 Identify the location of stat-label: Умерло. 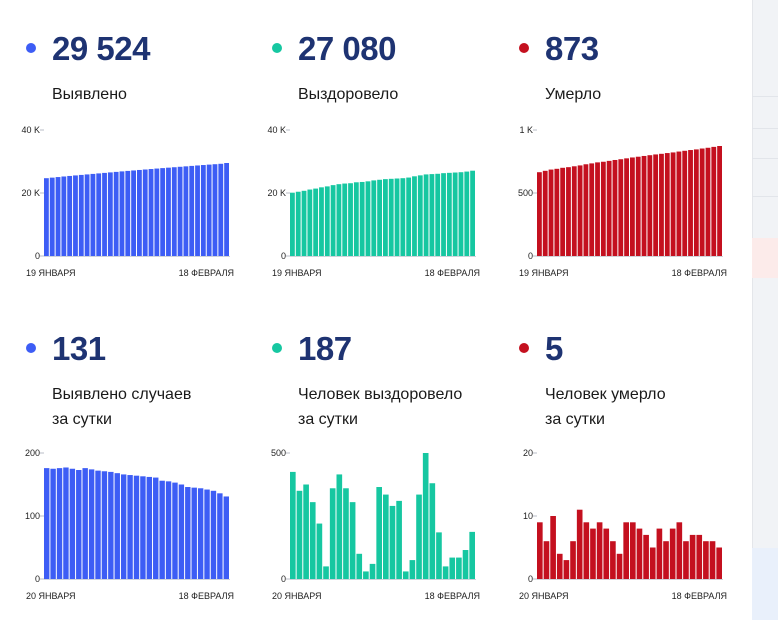
(573, 94).